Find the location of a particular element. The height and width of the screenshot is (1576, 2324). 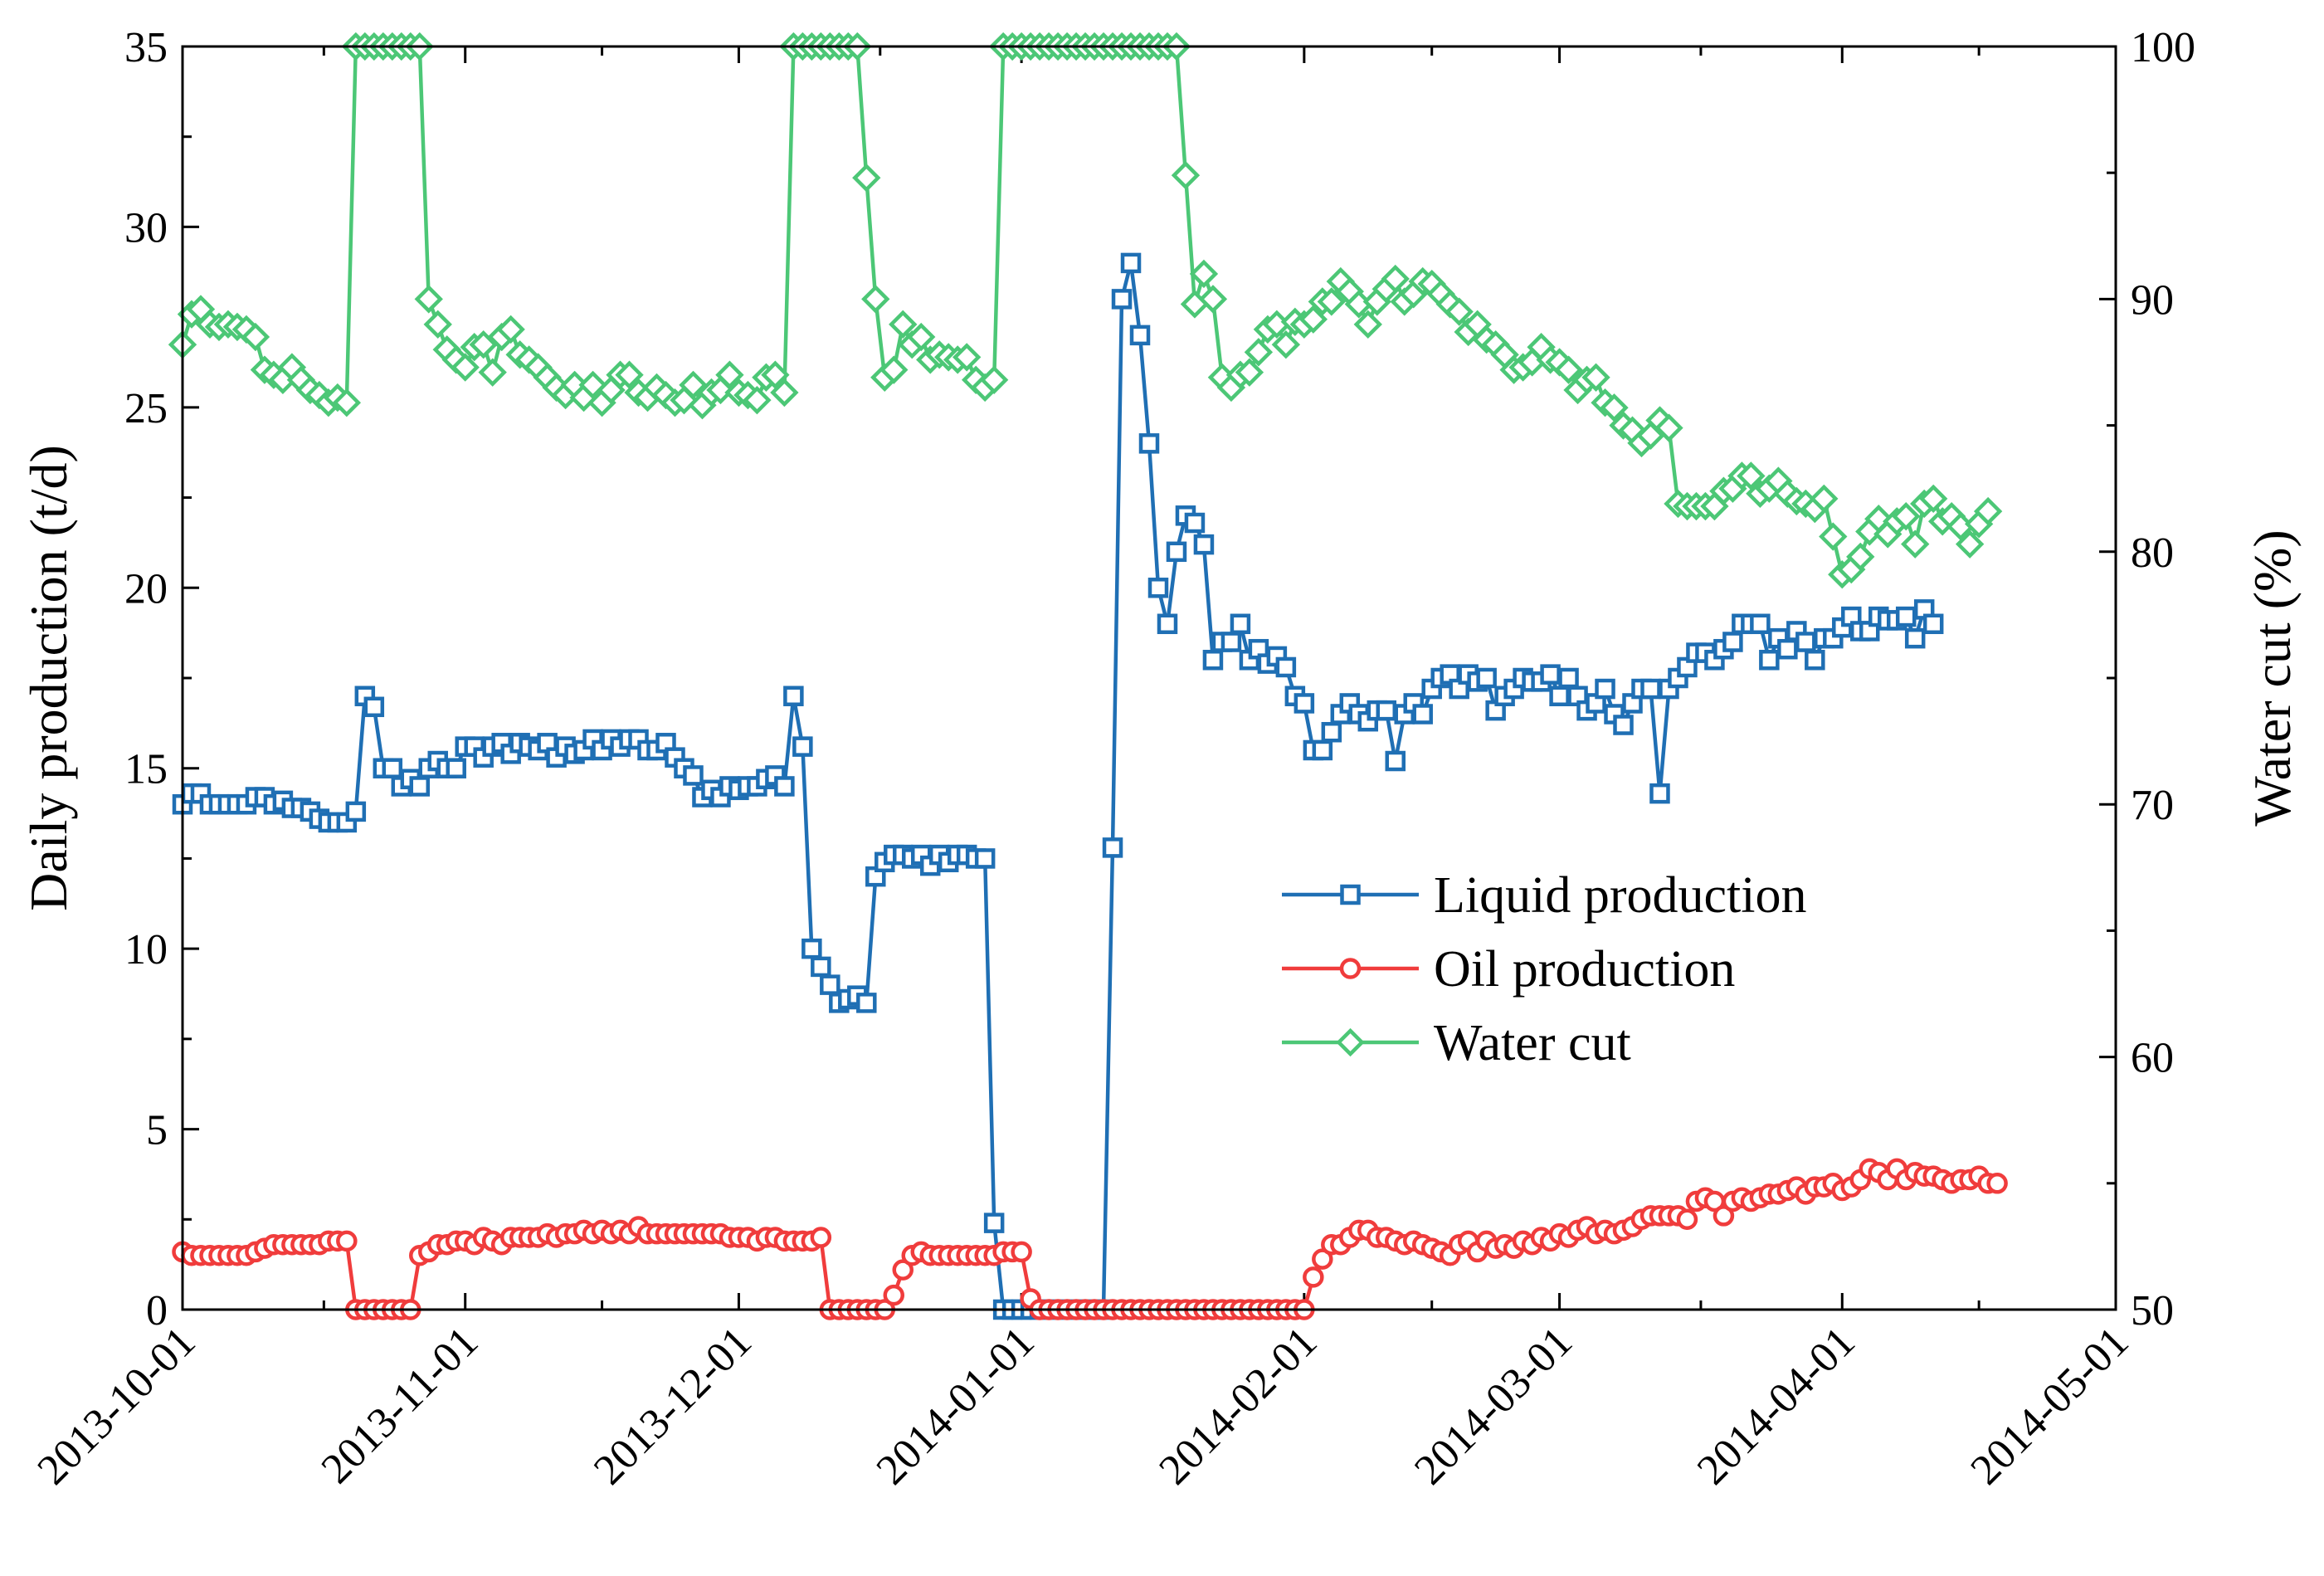

legend-marker-liquid-production is located at coordinates (1350, 894).